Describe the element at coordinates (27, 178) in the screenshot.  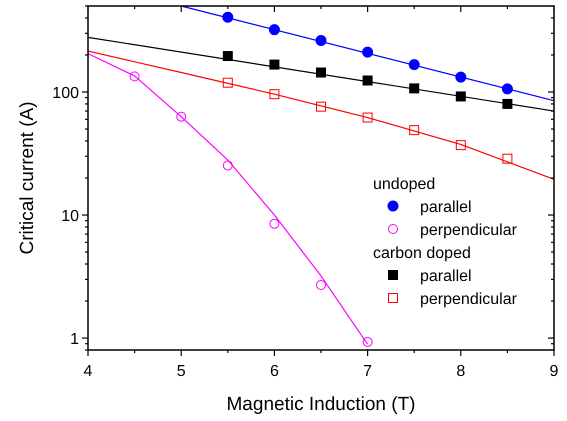
I see `y-axis-title: Critical current (A)` at that location.